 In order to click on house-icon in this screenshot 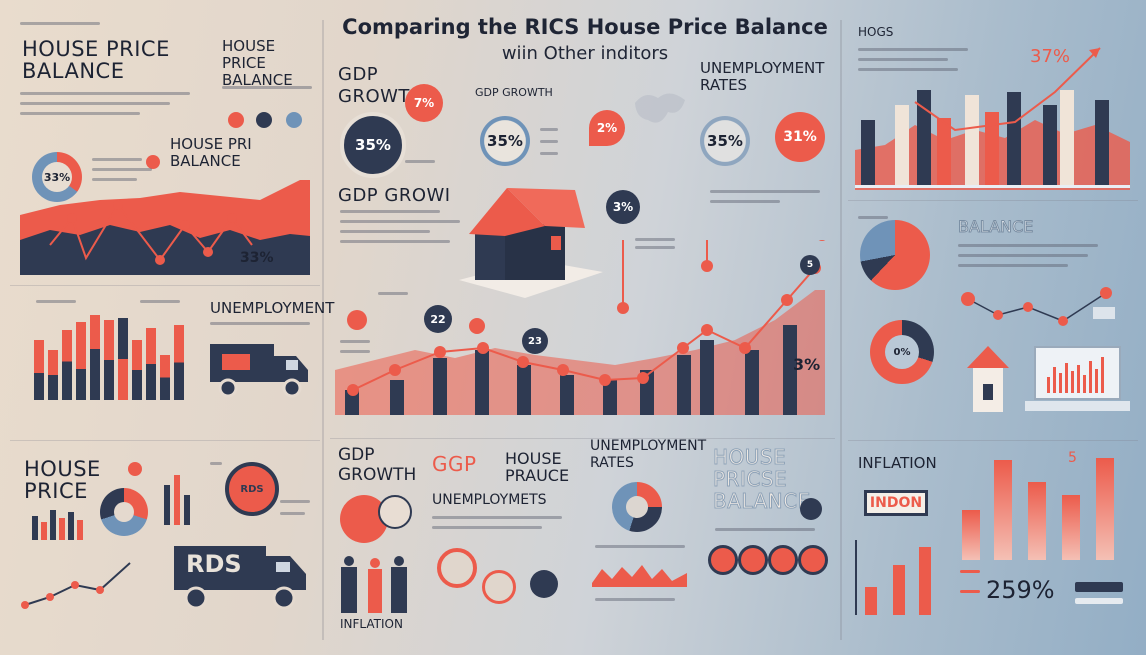, I will do `click(531, 243)`.